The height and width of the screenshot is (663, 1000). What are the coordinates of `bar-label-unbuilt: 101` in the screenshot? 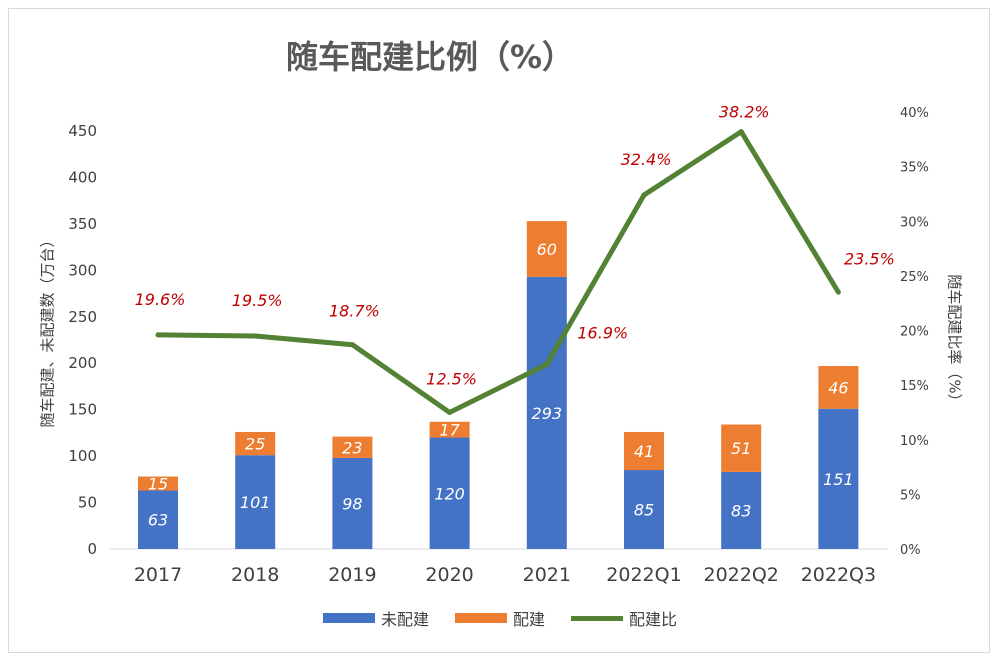 It's located at (255, 502).